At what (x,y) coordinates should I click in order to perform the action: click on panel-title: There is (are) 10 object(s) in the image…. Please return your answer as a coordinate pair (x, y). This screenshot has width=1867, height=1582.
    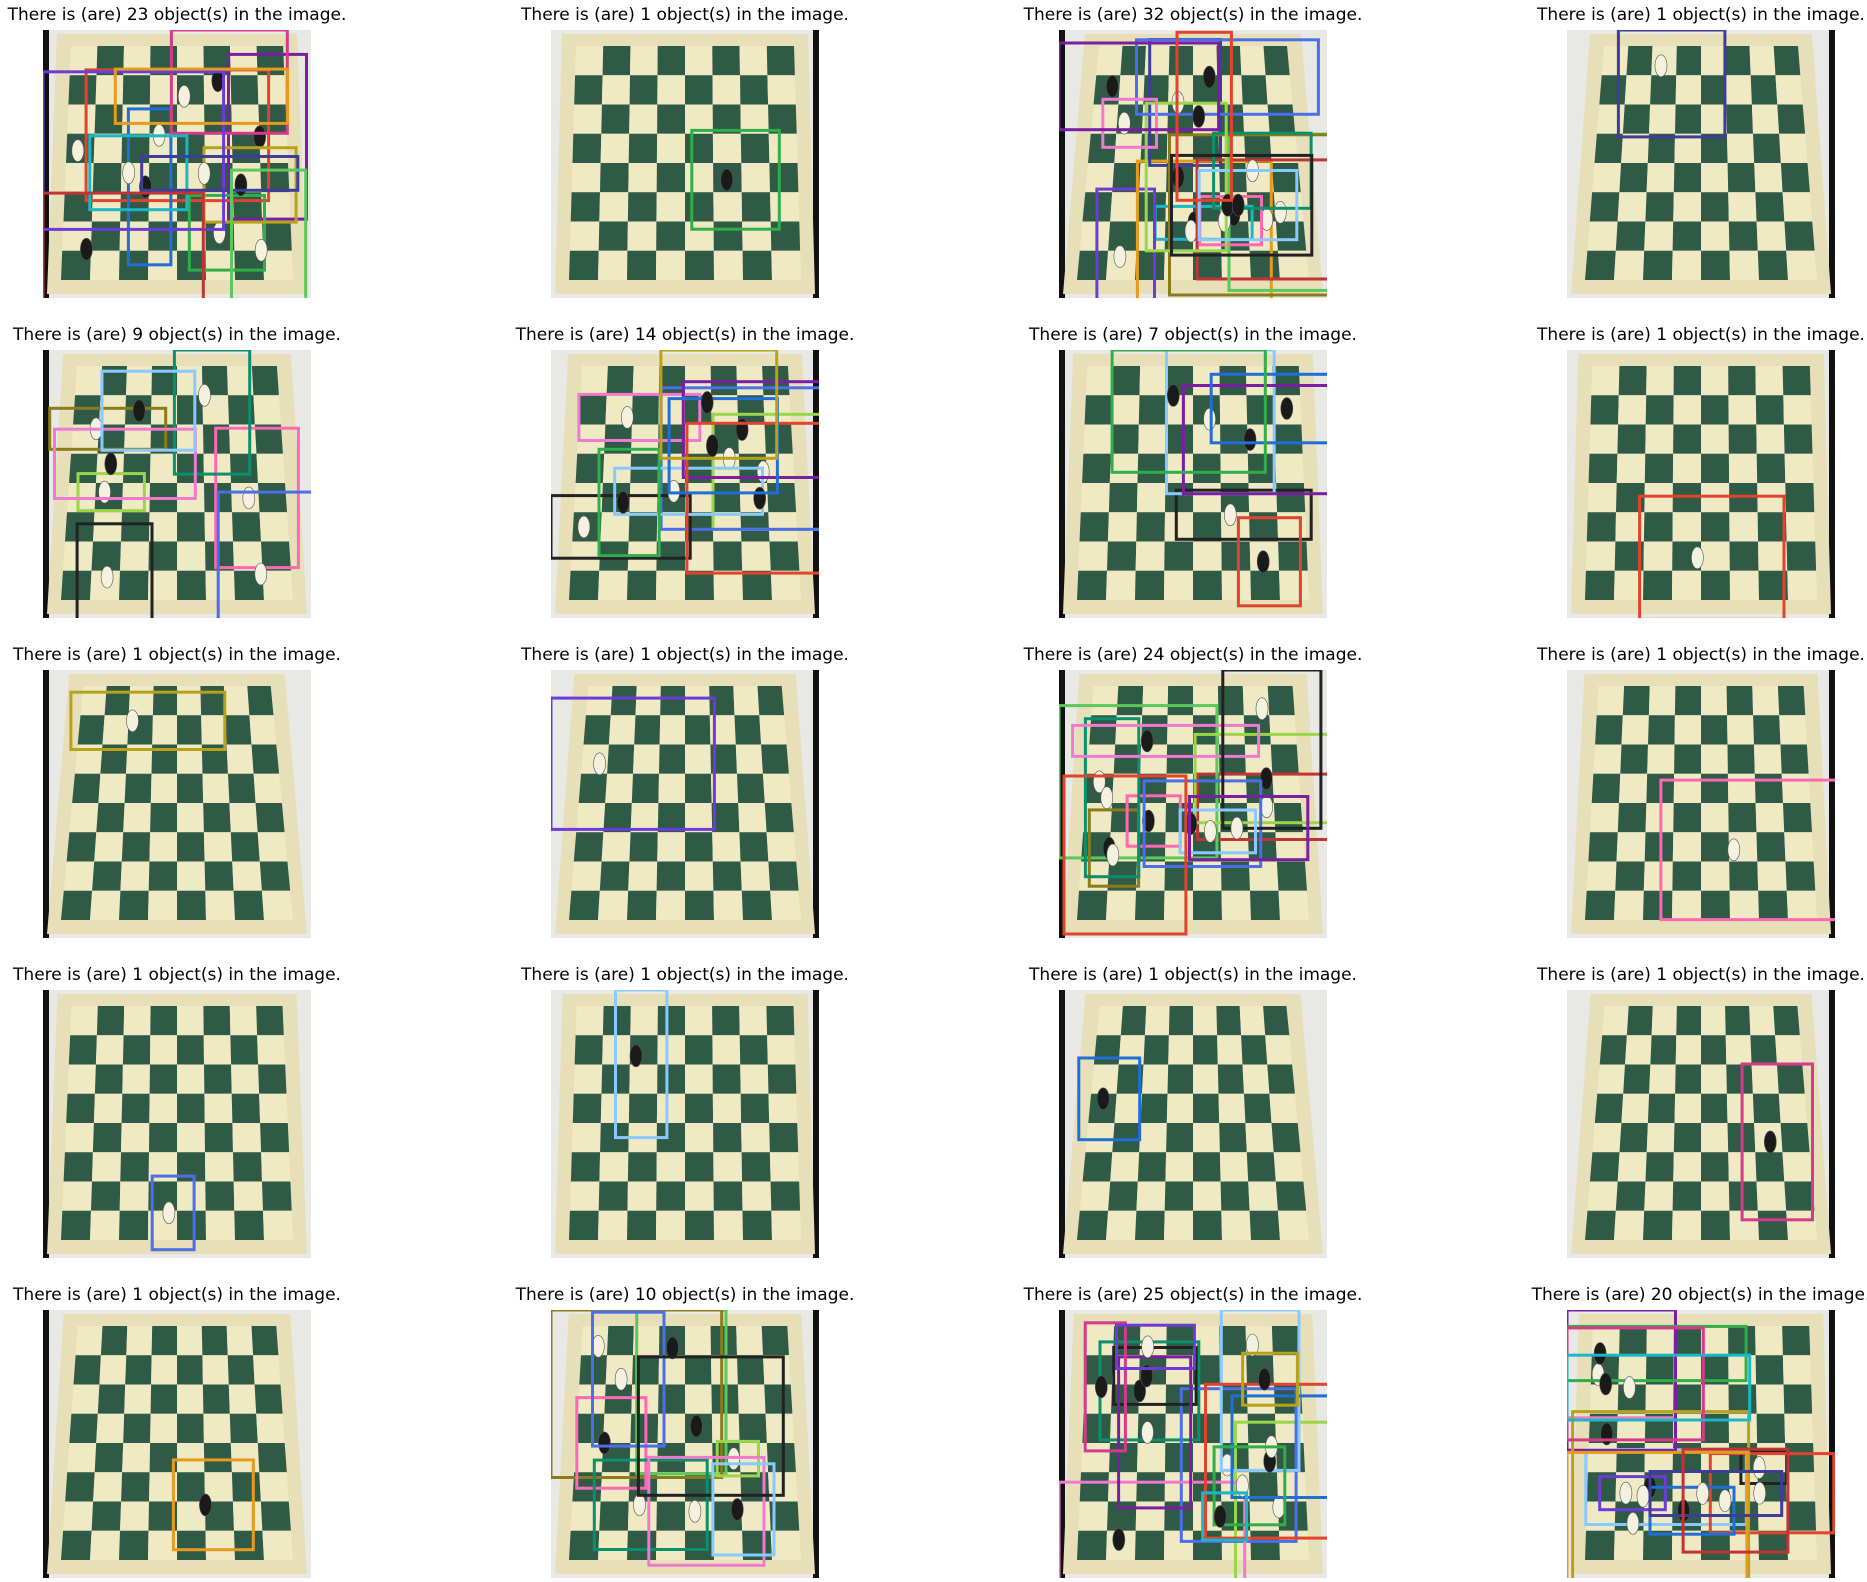
    Looking at the image, I should click on (685, 1295).